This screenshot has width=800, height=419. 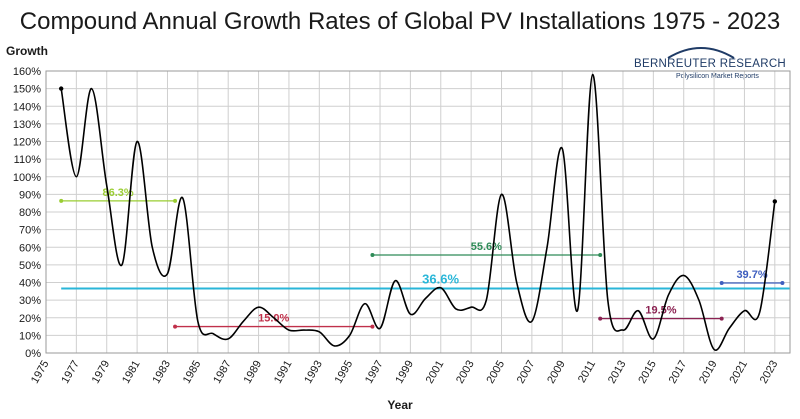 What do you see at coordinates (701, 53) in the screenshot?
I see `logo-arc-icon` at bounding box center [701, 53].